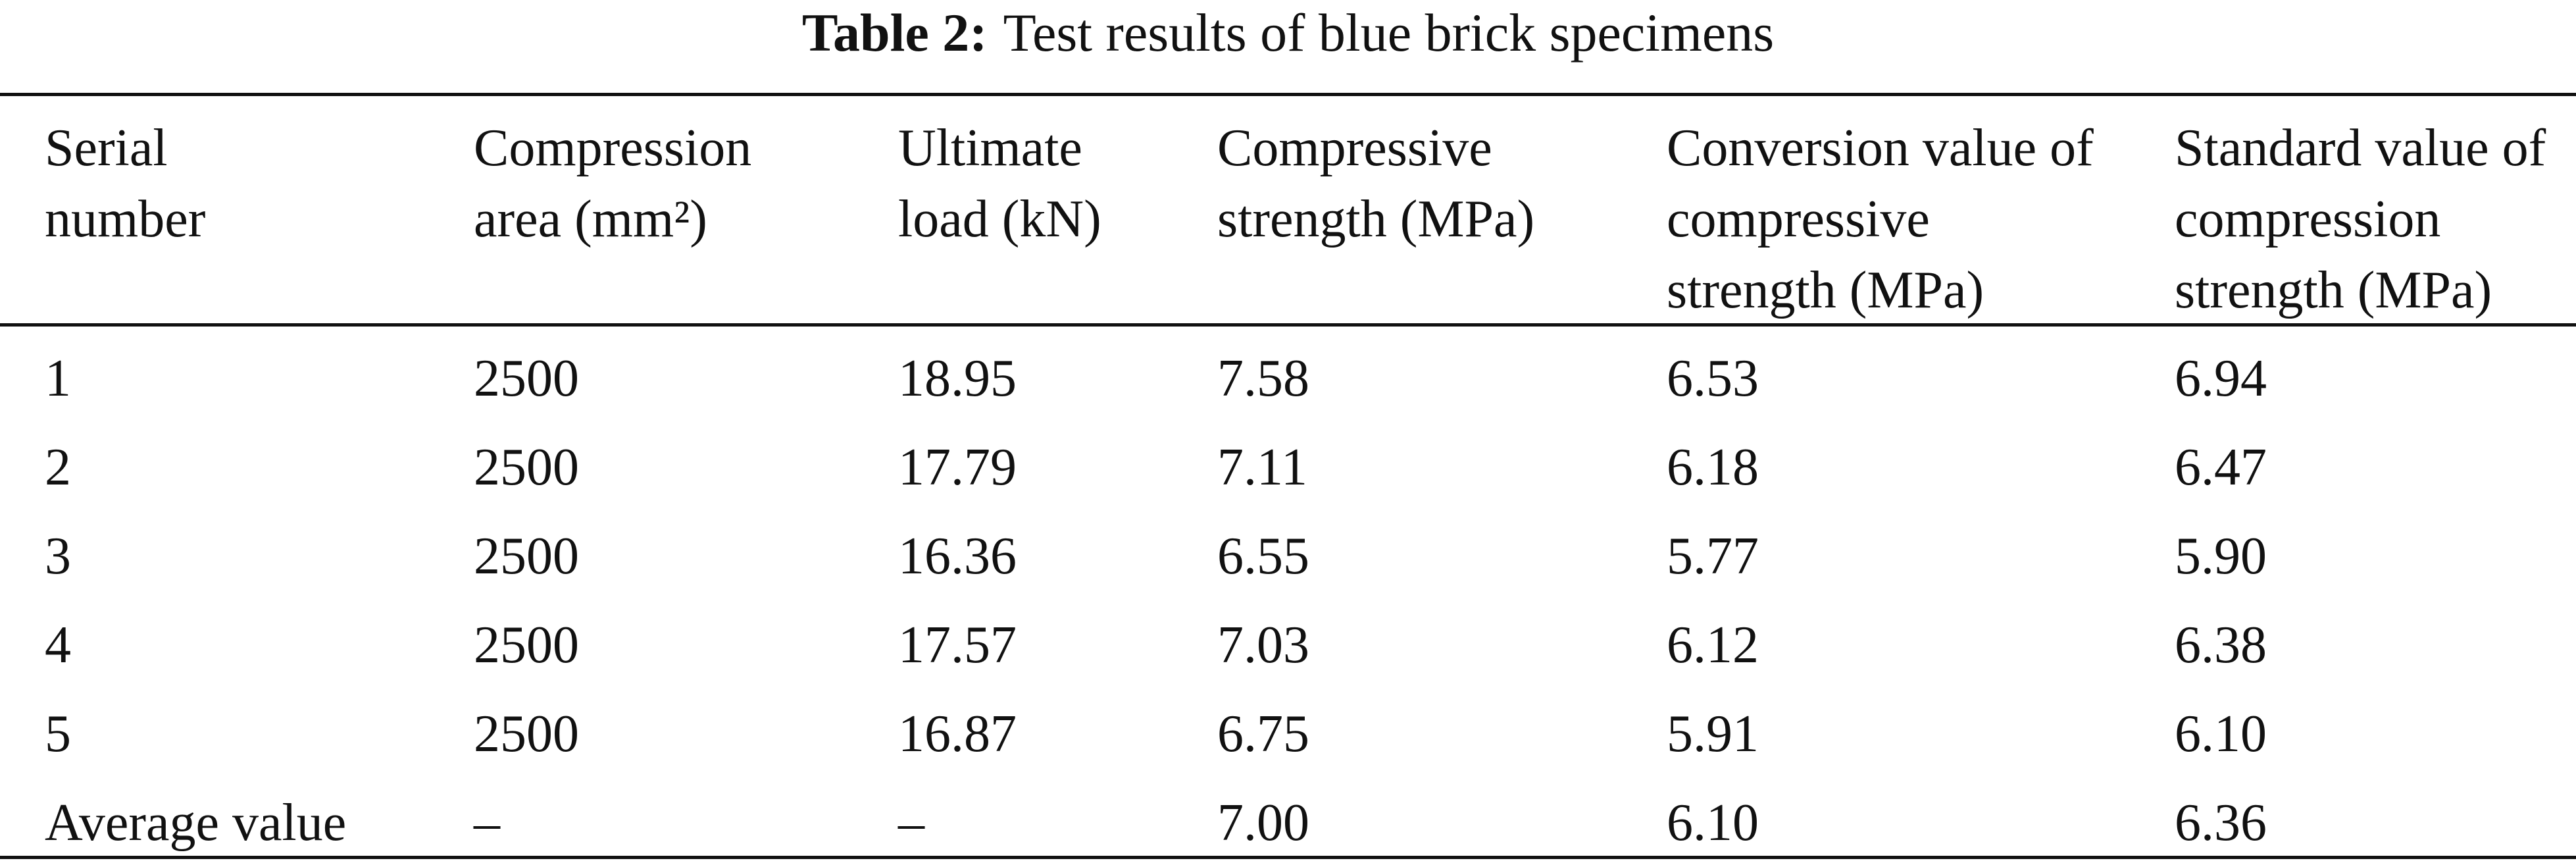 This screenshot has width=2576, height=865. What do you see at coordinates (1263, 556) in the screenshot?
I see `table-cell: 6.55` at bounding box center [1263, 556].